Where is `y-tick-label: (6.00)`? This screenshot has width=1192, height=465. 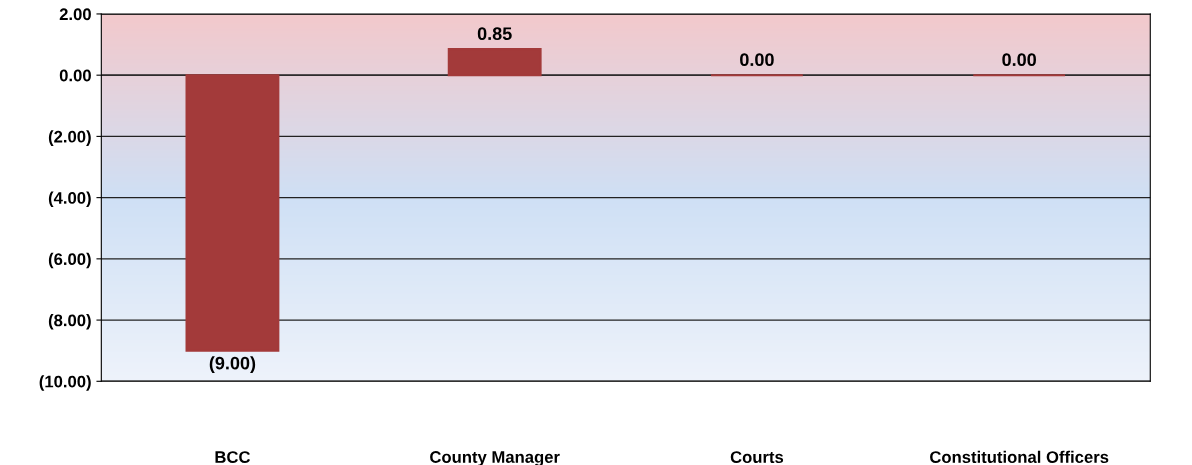
y-tick-label: (6.00) is located at coordinates (69, 260).